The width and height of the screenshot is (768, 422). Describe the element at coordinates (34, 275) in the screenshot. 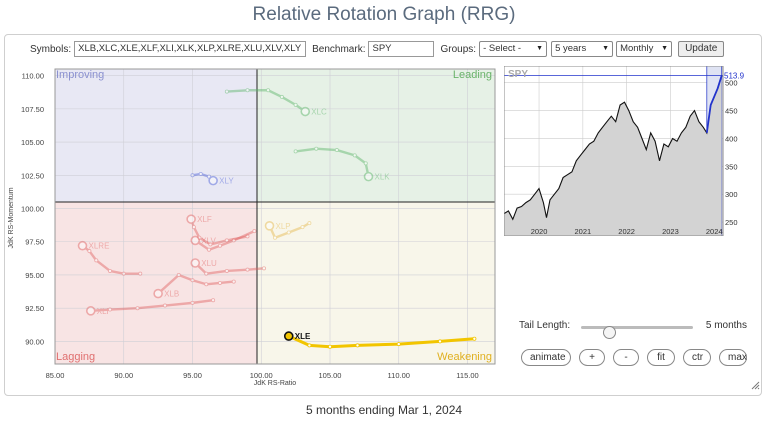

I see `y-tick-label: 95.00` at that location.